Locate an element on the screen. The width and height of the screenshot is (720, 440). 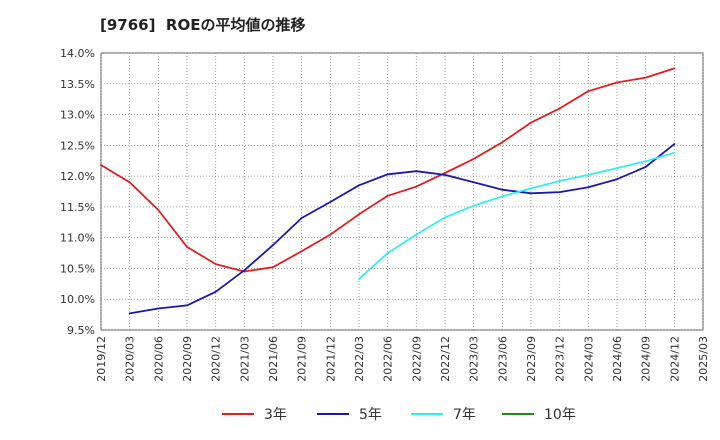
x-tick-label: 2021/09 is located at coordinates (302, 359).